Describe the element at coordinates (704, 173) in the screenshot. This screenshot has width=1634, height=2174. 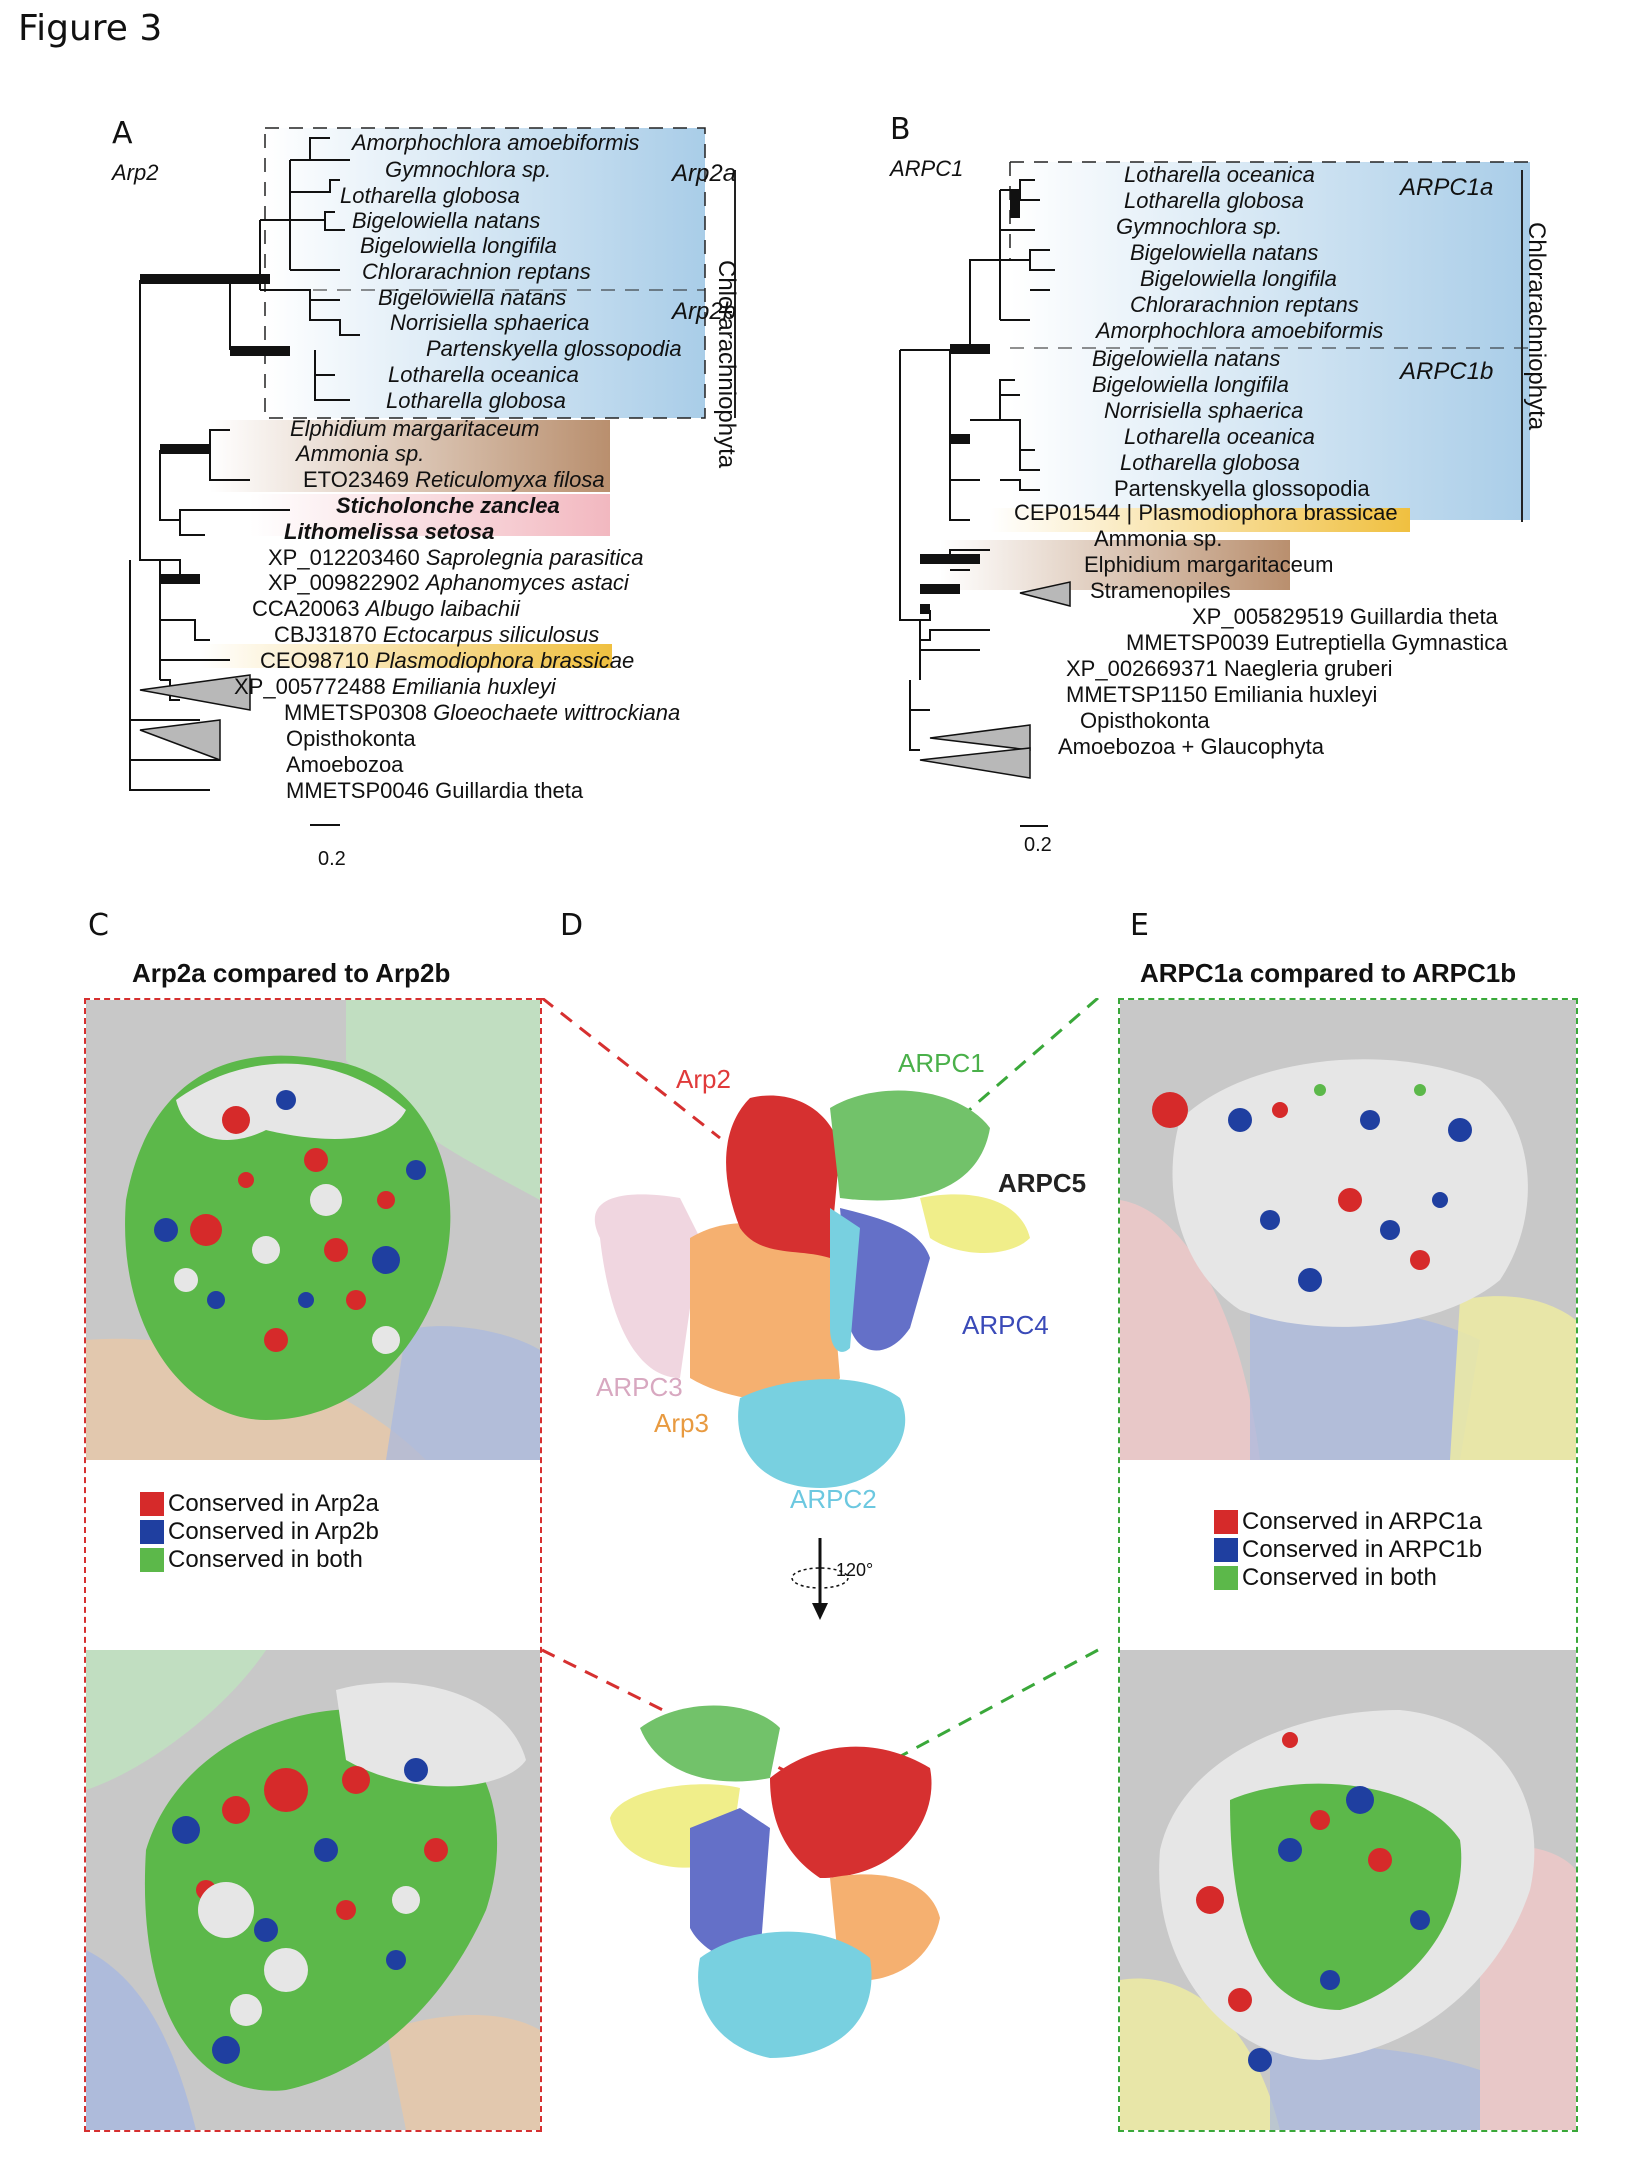
I see `clade-arp2a: Arp2a` at that location.